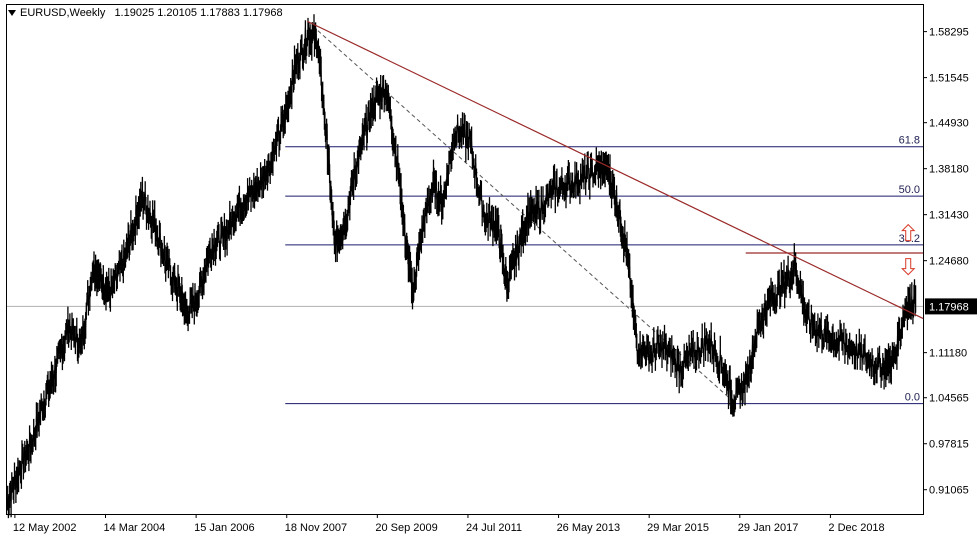 This screenshot has height=540, width=979. What do you see at coordinates (198, 13) in the screenshot?
I see `ohlc-values: 1.19025 1.20105 1.17883 1.17968` at bounding box center [198, 13].